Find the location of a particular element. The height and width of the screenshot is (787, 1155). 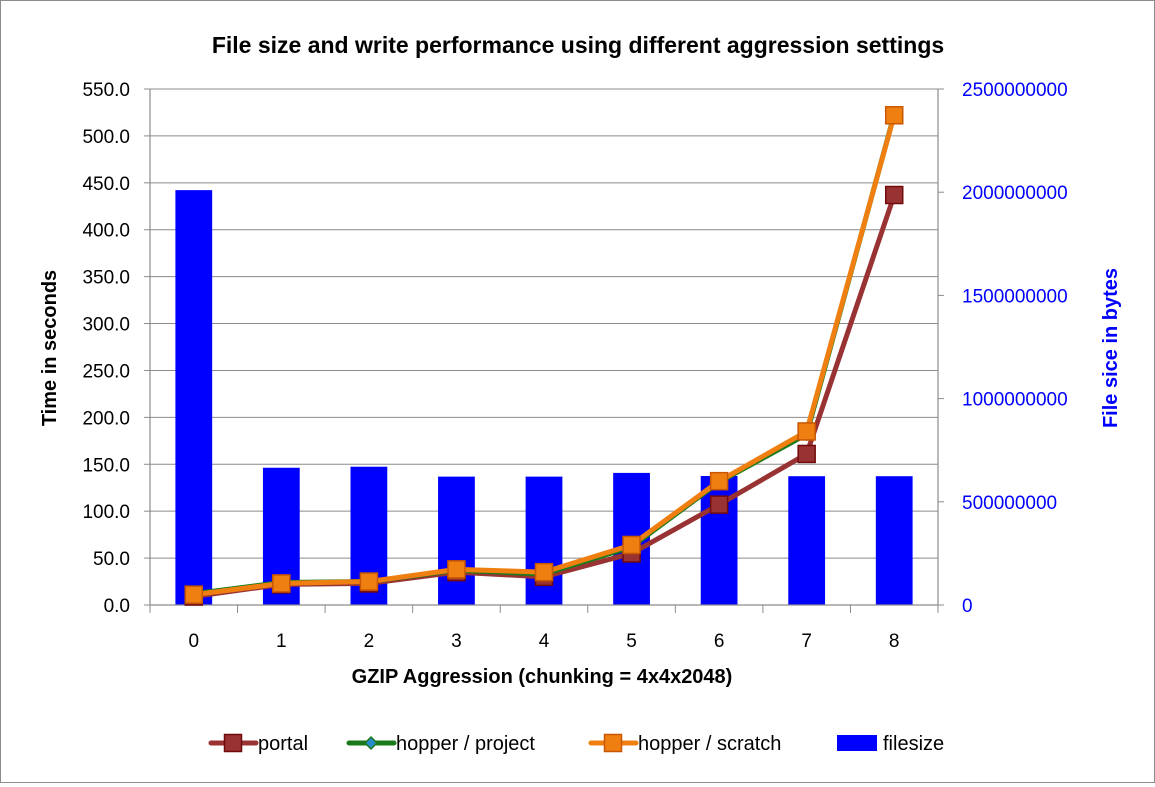

x-tick-label: 4 is located at coordinates (544, 641).